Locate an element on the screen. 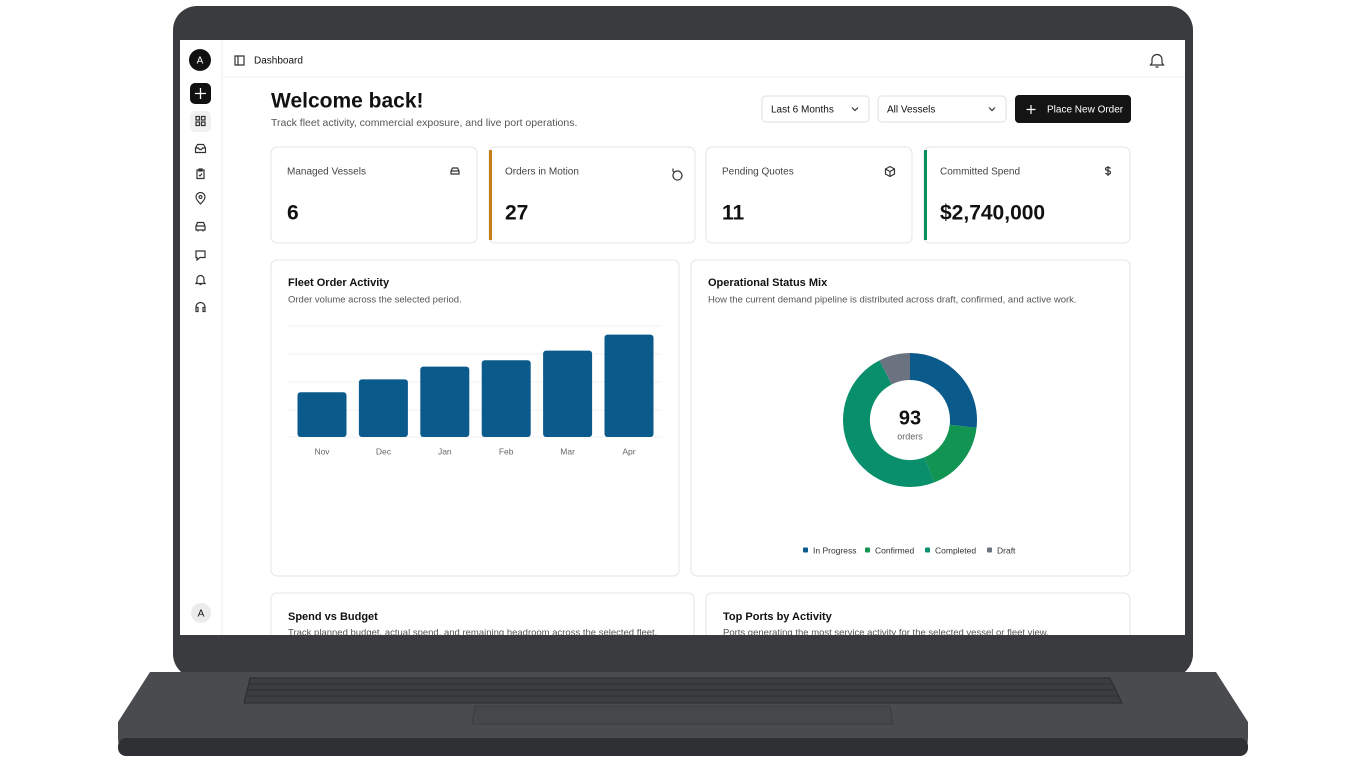 This screenshot has height=766, width=1366. x-tick-label: Apr is located at coordinates (628, 451).